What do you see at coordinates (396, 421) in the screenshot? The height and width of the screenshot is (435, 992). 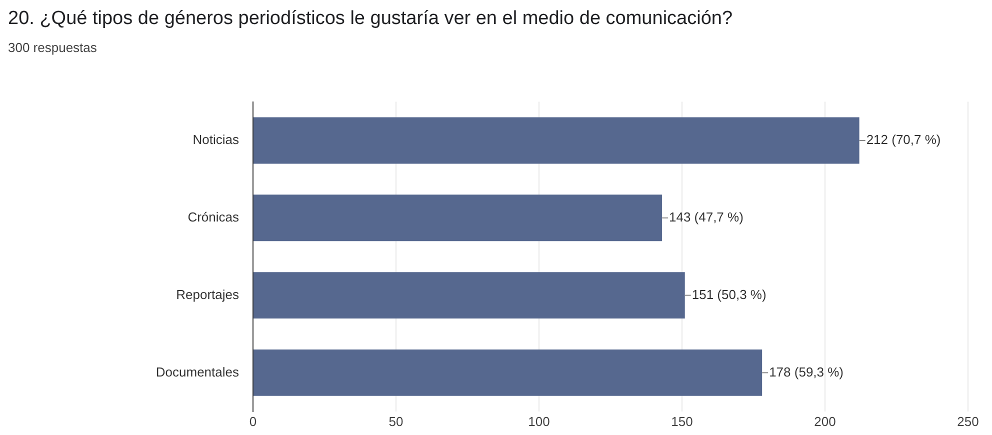 I see `x-tick-label: 50` at bounding box center [396, 421].